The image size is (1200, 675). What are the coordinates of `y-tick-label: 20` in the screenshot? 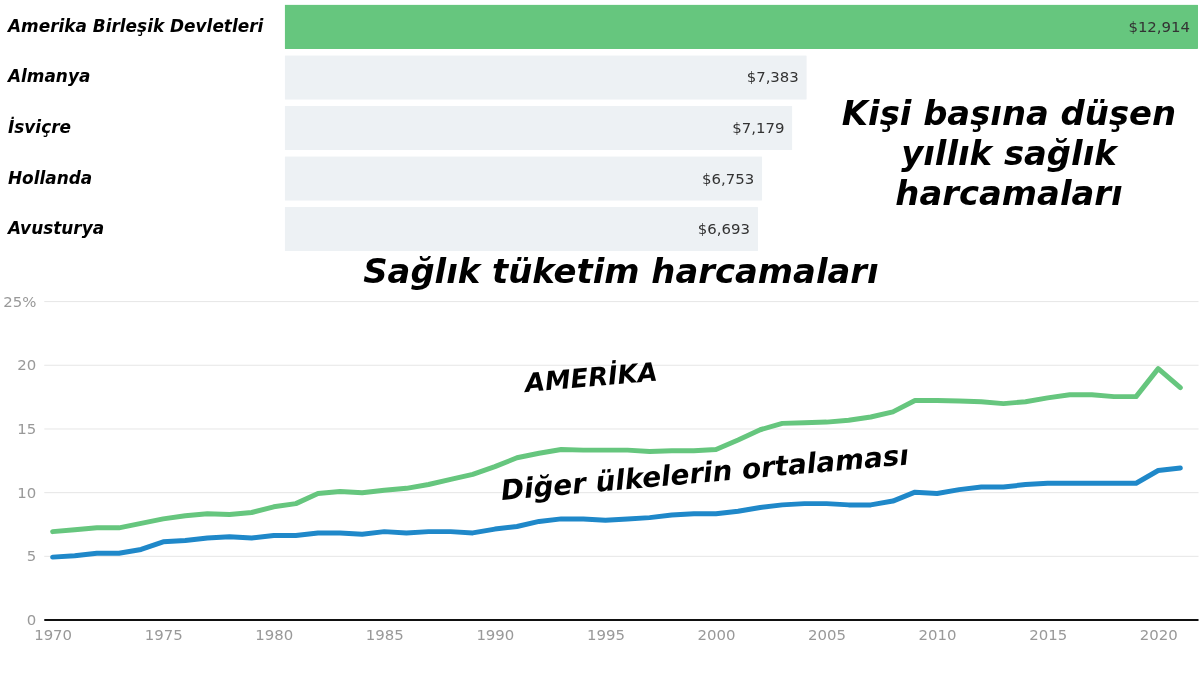 It's located at (27, 365).